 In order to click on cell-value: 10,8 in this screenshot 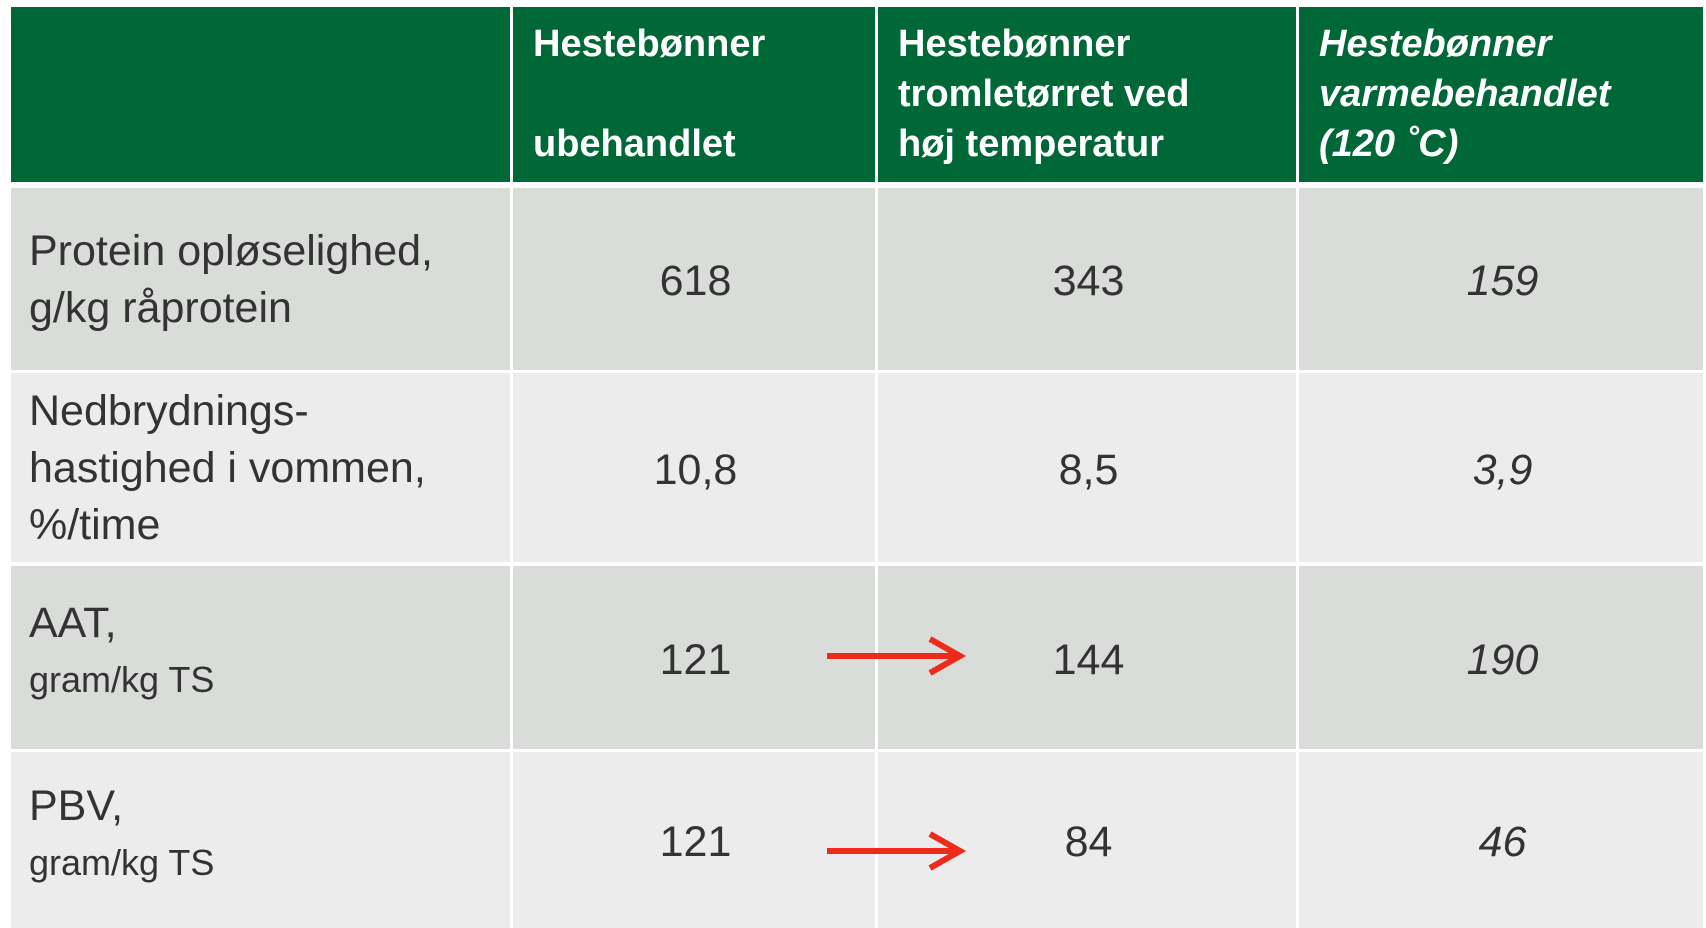, I will do `click(695, 469)`.